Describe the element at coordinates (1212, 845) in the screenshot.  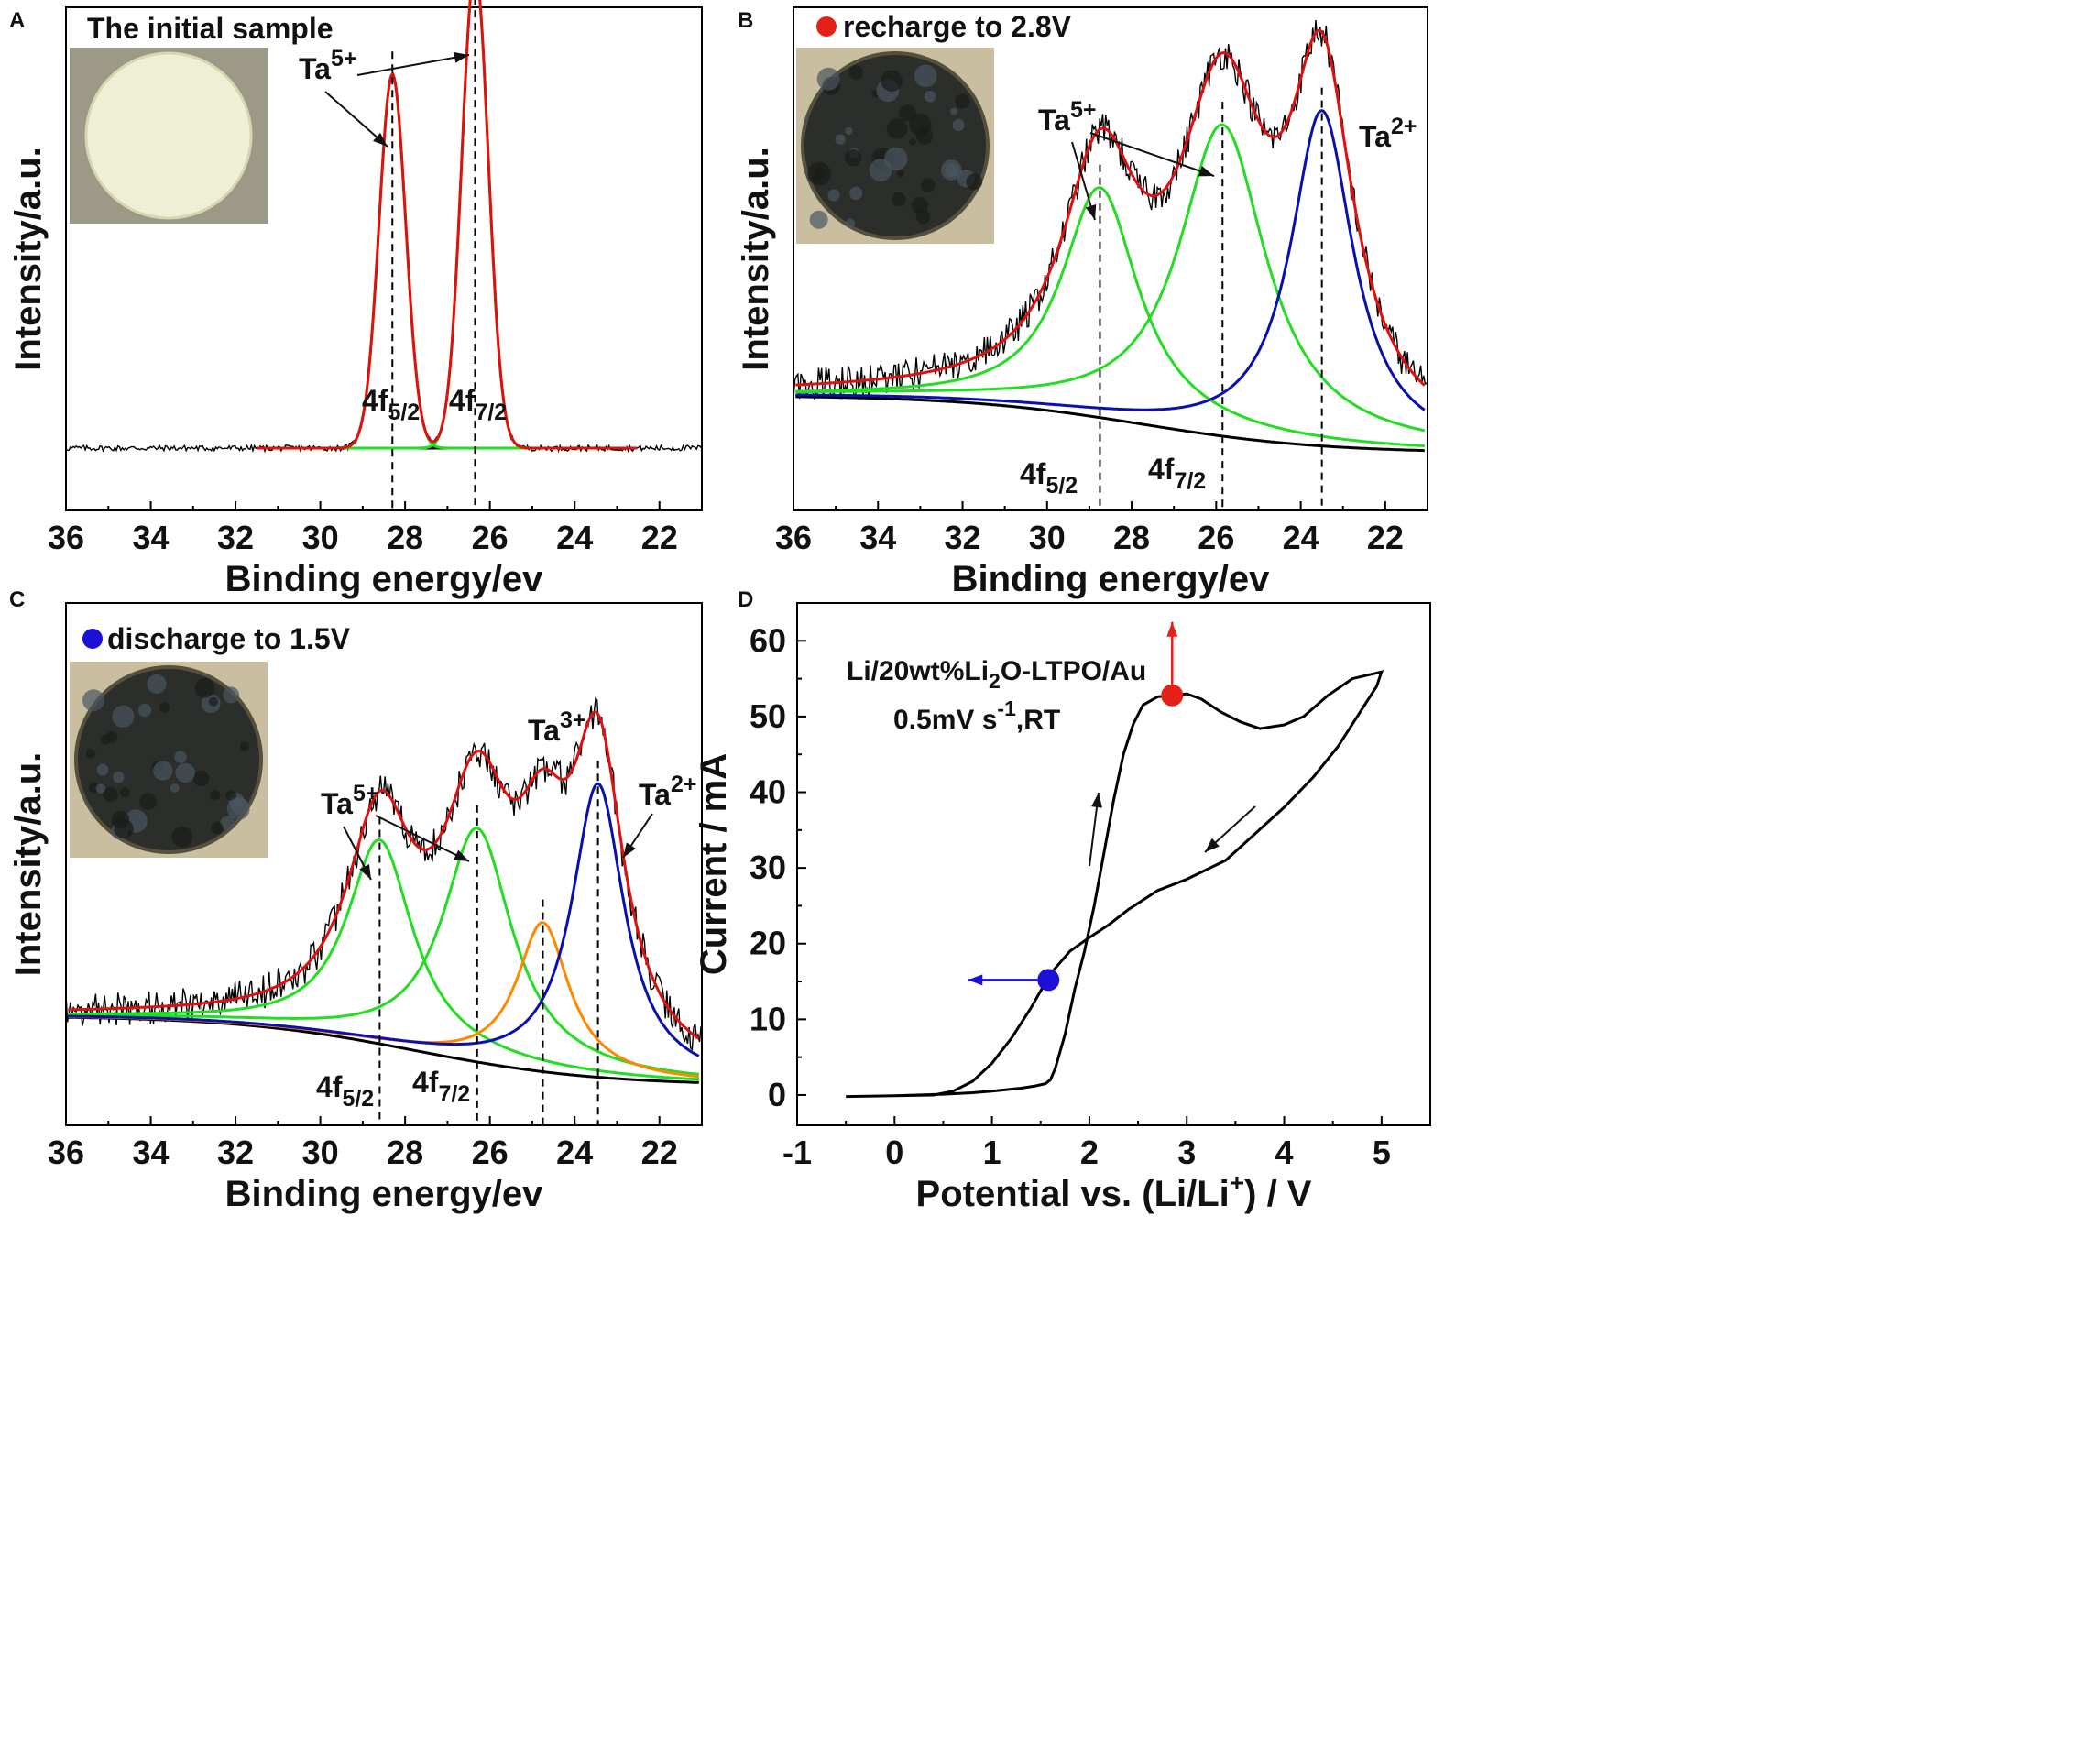
I see `scan-direction-arrow-down-head` at that location.